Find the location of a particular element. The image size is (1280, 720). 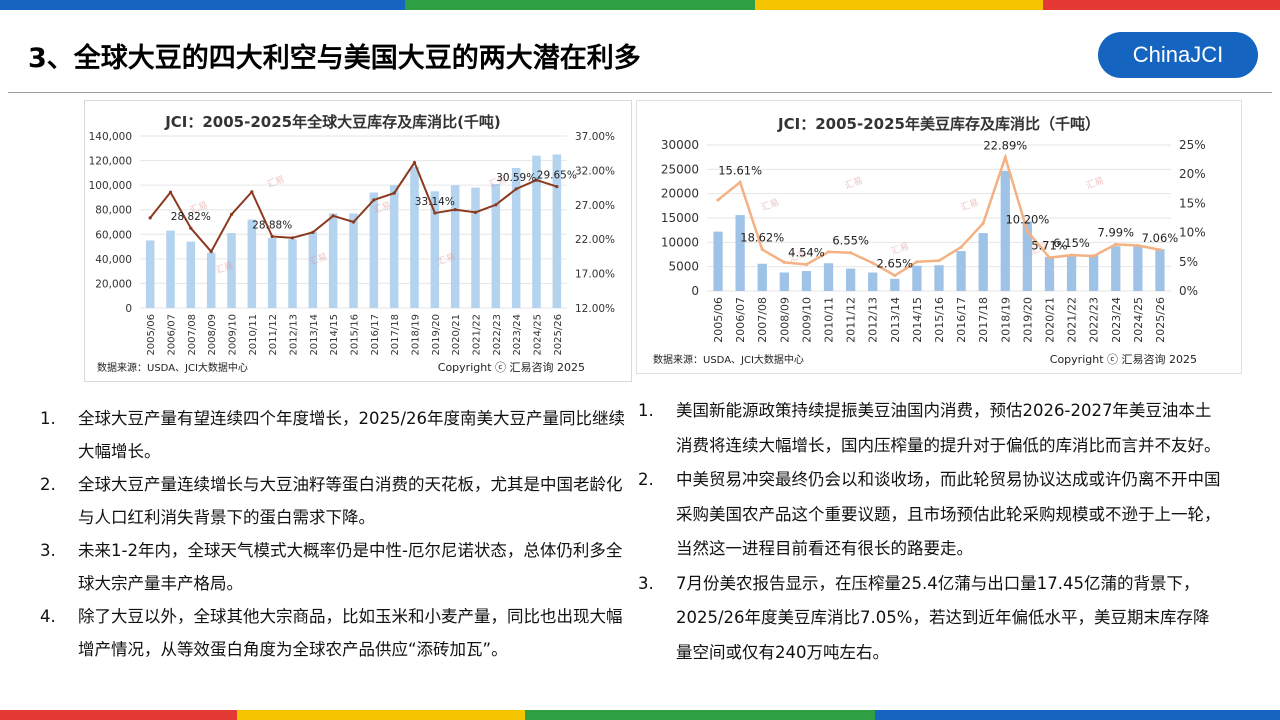

y2-tick-label: 20% is located at coordinates (1192, 174).